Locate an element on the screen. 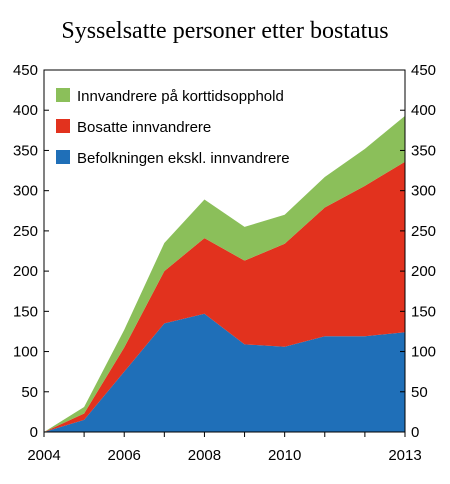  y-tick-label-right: 0 is located at coordinates (415, 432).